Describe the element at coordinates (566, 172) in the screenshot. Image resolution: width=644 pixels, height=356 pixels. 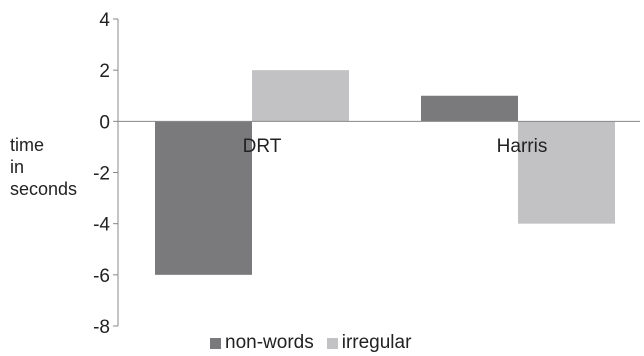
I see `bar-harris-irregular` at that location.